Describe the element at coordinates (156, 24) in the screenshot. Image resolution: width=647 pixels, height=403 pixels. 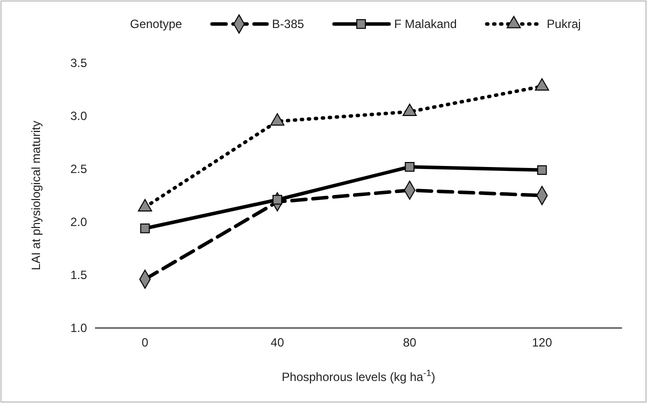
I see `legend-title: Genotype` at that location.